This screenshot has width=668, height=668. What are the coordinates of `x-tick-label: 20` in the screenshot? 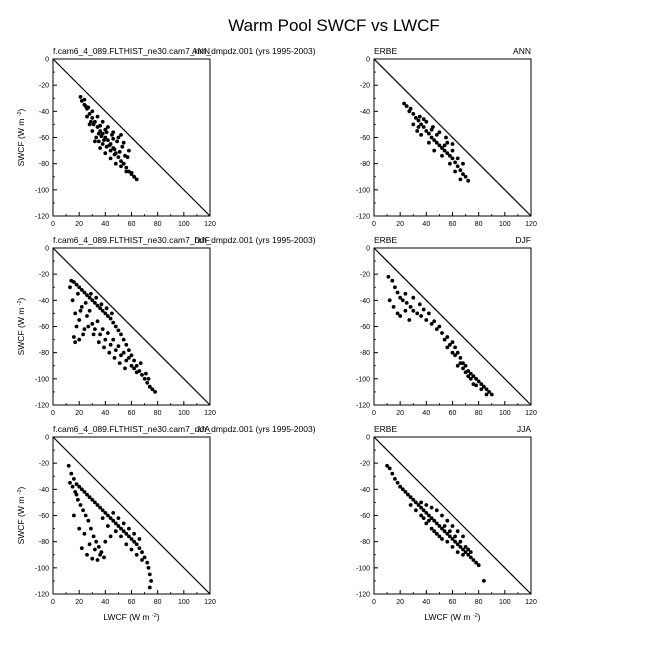 It's located at (400, 224).